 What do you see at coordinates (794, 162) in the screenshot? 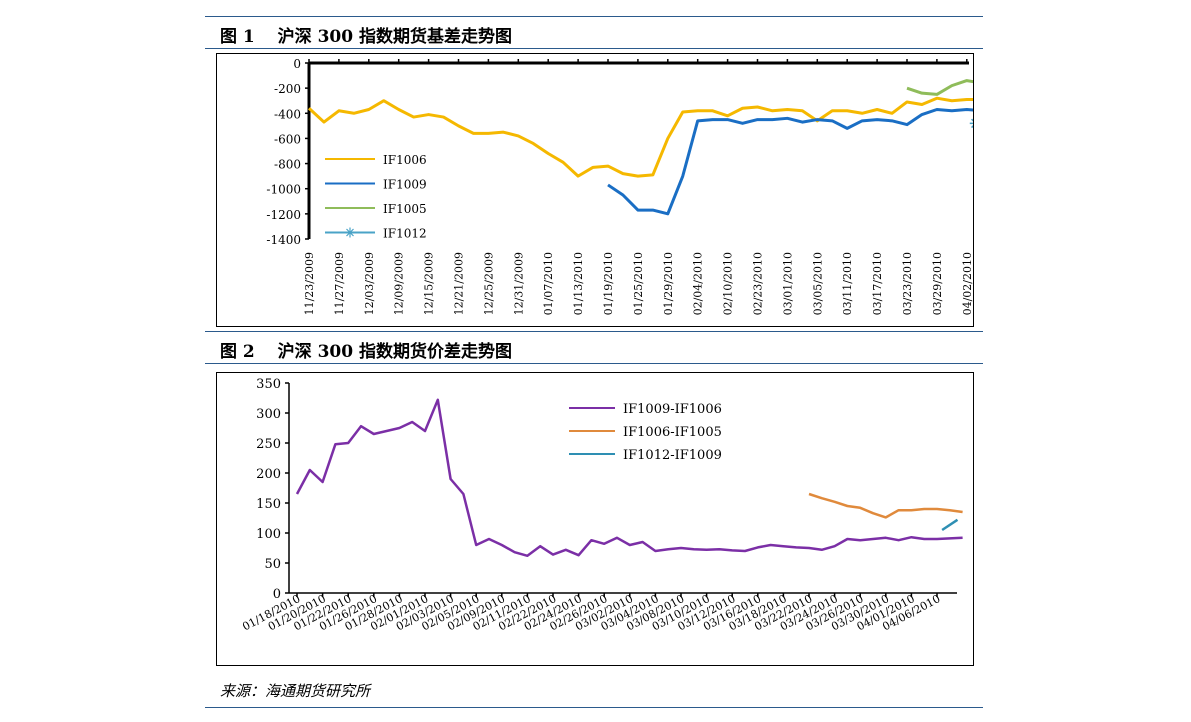
I see `series-line-if1009` at bounding box center [794, 162].